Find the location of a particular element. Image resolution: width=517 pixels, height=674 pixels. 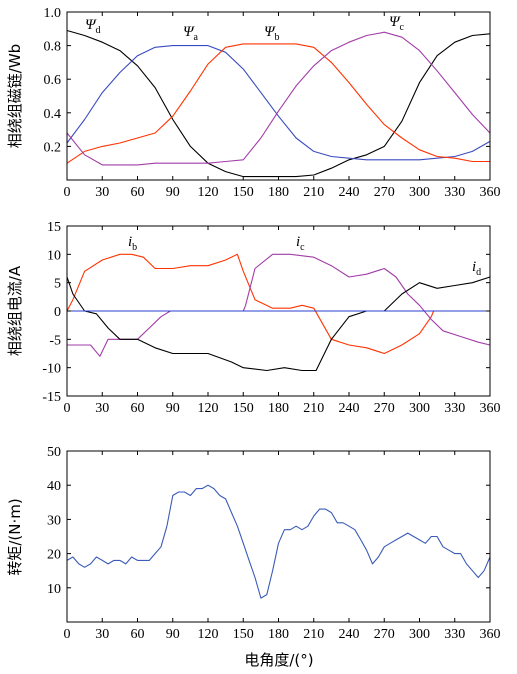

y-tick-label: 0 is located at coordinates (57, 312).